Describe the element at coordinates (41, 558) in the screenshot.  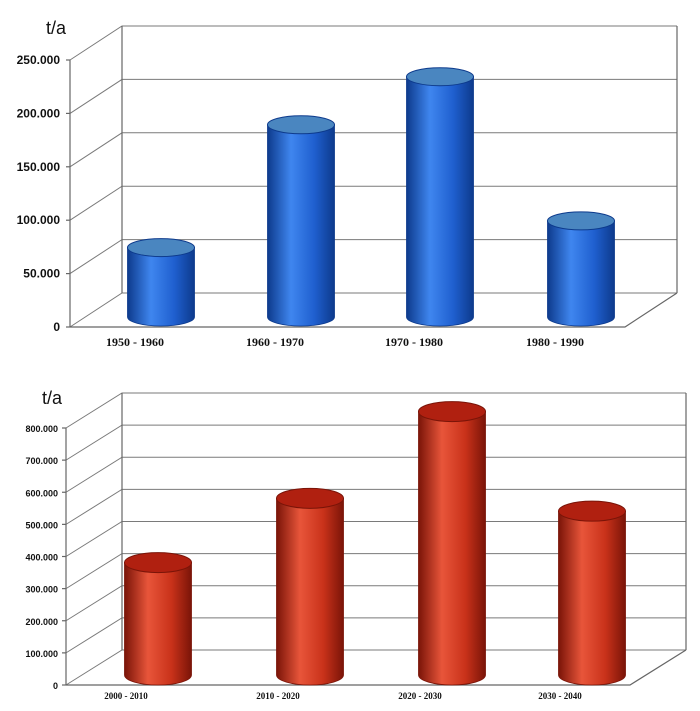
I see `y-tick-label: 400.000` at that location.